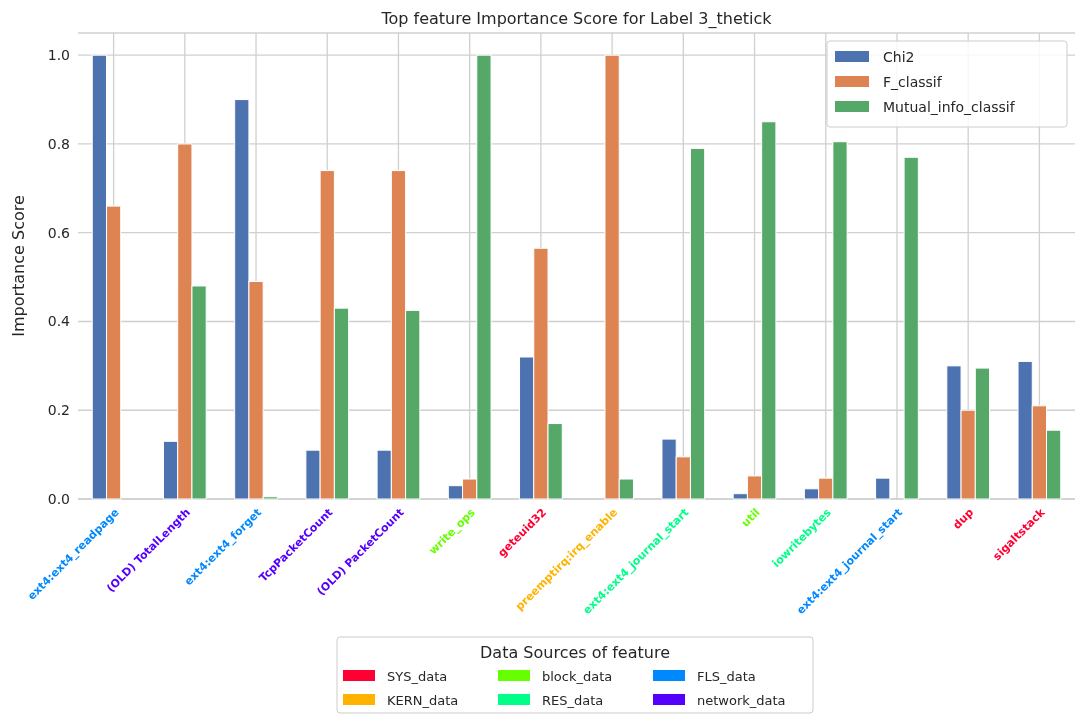  What do you see at coordinates (58, 498) in the screenshot?
I see `y-tick-label: 0.0` at bounding box center [58, 498].